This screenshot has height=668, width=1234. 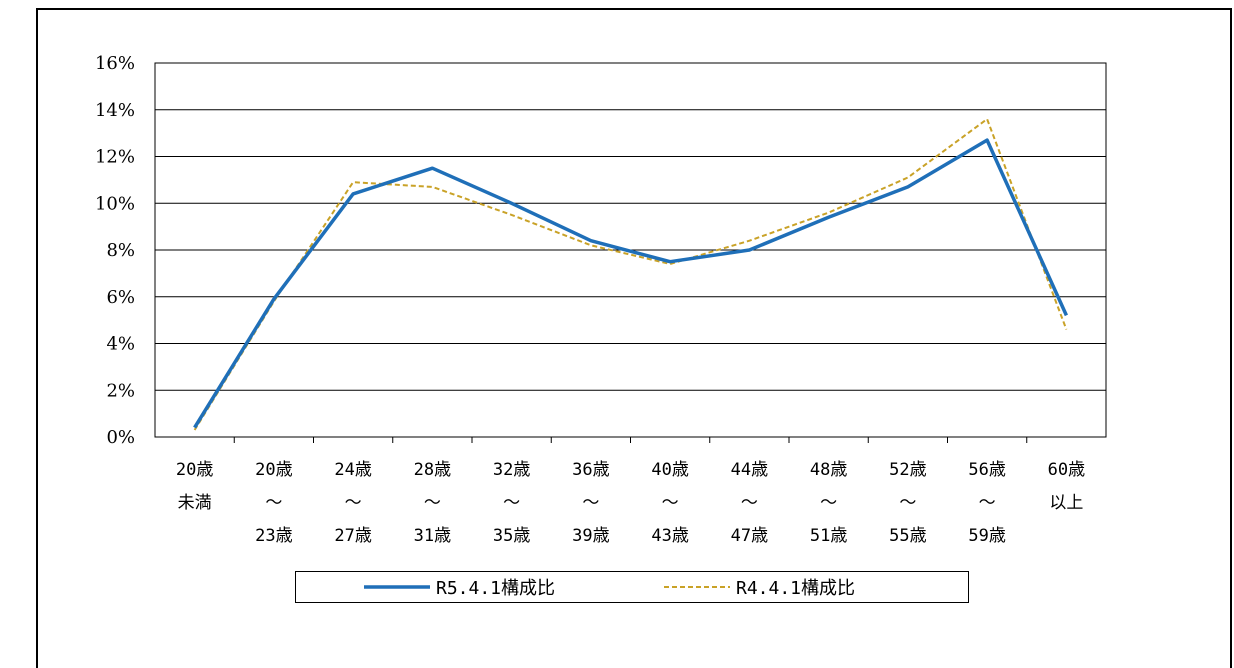 I want to click on x-tick-label: 56歳～ 59歳, so click(x=986, y=503).